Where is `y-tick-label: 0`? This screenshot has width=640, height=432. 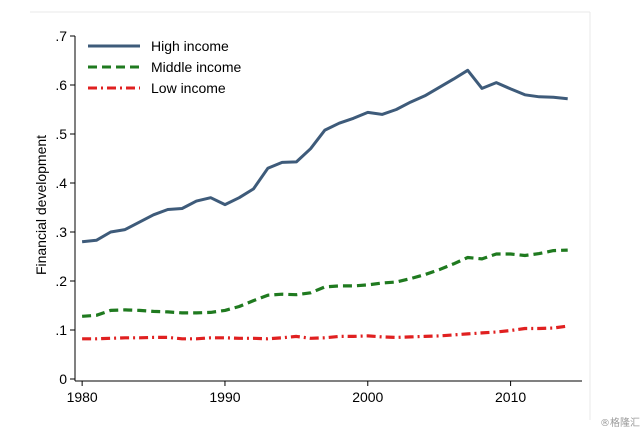
y-tick-label: 0 is located at coordinates (63, 379).